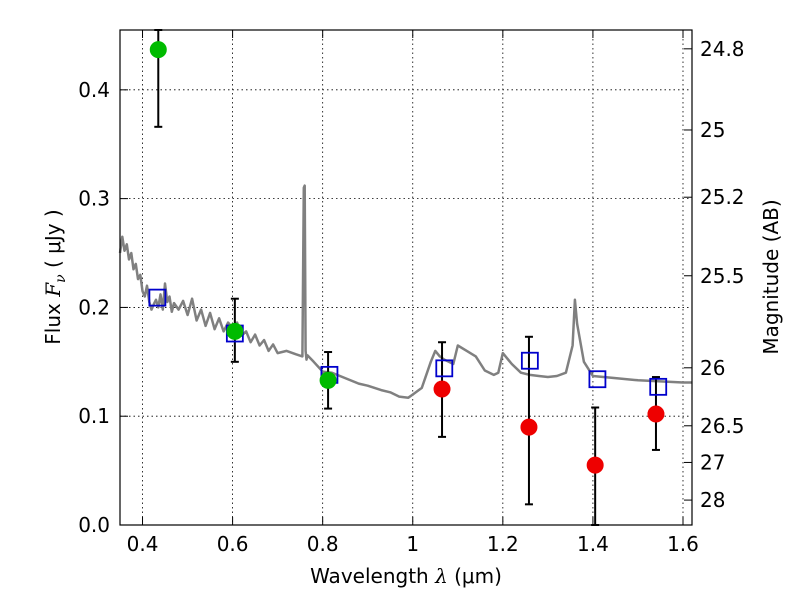 The width and height of the screenshot is (800, 600). What do you see at coordinates (233, 544) in the screenshot?
I see `x-tick-label: 0.6` at bounding box center [233, 544].